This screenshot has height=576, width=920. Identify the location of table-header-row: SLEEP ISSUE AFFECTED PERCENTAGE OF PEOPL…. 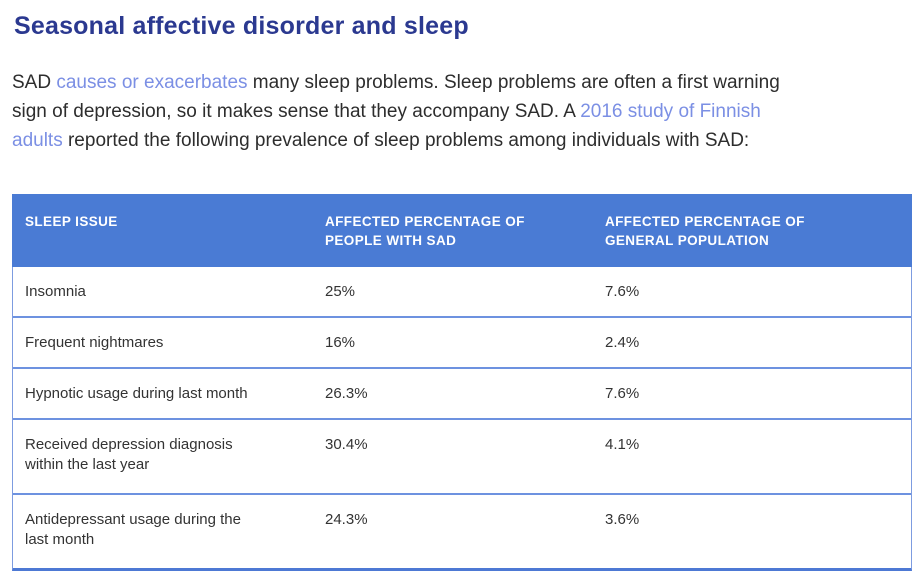
(462, 230).